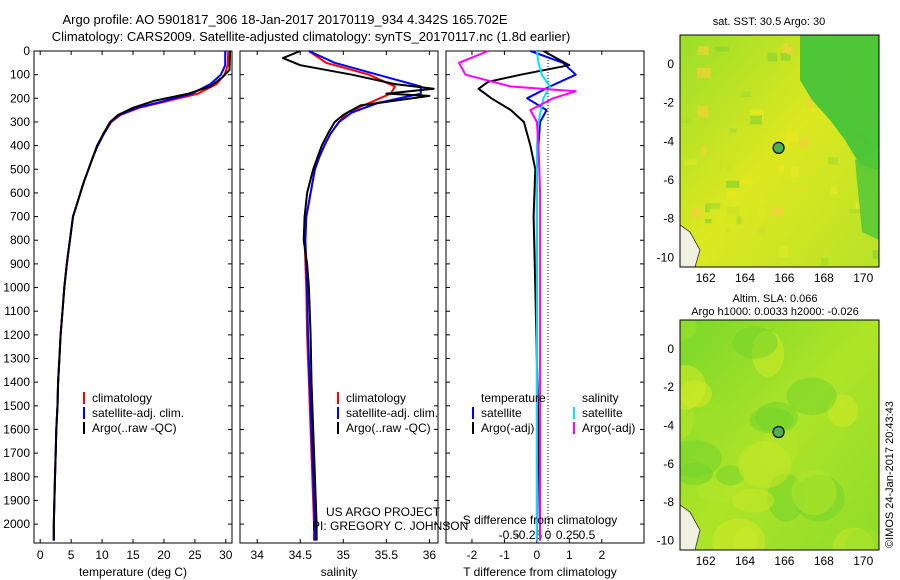  Describe the element at coordinates (16, 524) in the screenshot. I see `depth-tick-label: 2000` at that location.